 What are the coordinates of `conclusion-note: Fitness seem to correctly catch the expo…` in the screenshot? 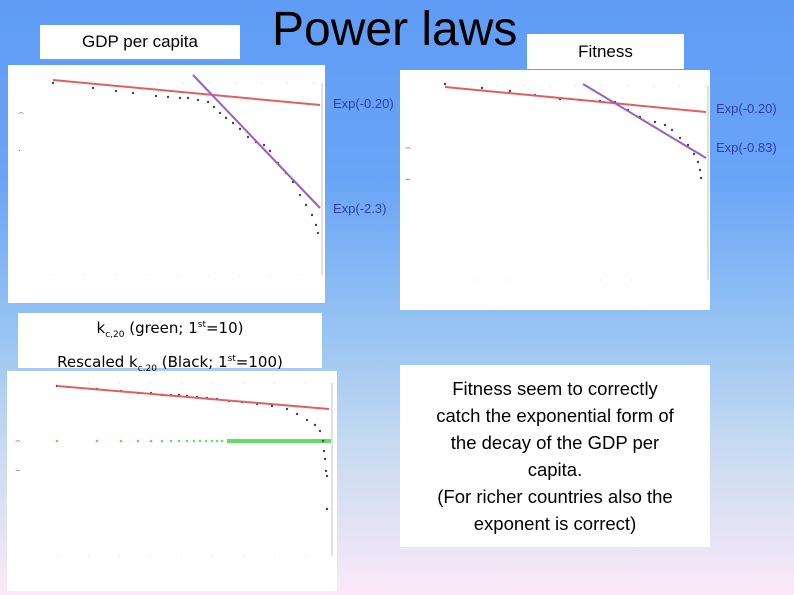 It's located at (555, 456).